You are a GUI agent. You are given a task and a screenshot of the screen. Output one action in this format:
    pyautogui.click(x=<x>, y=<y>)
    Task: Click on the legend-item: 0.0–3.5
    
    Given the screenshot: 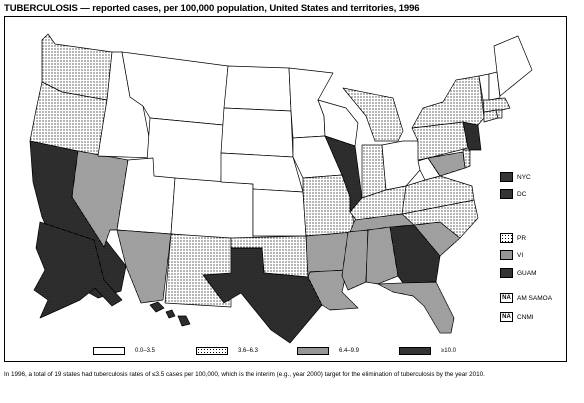 What is the action you would take?
    pyautogui.click(x=124, y=351)
    